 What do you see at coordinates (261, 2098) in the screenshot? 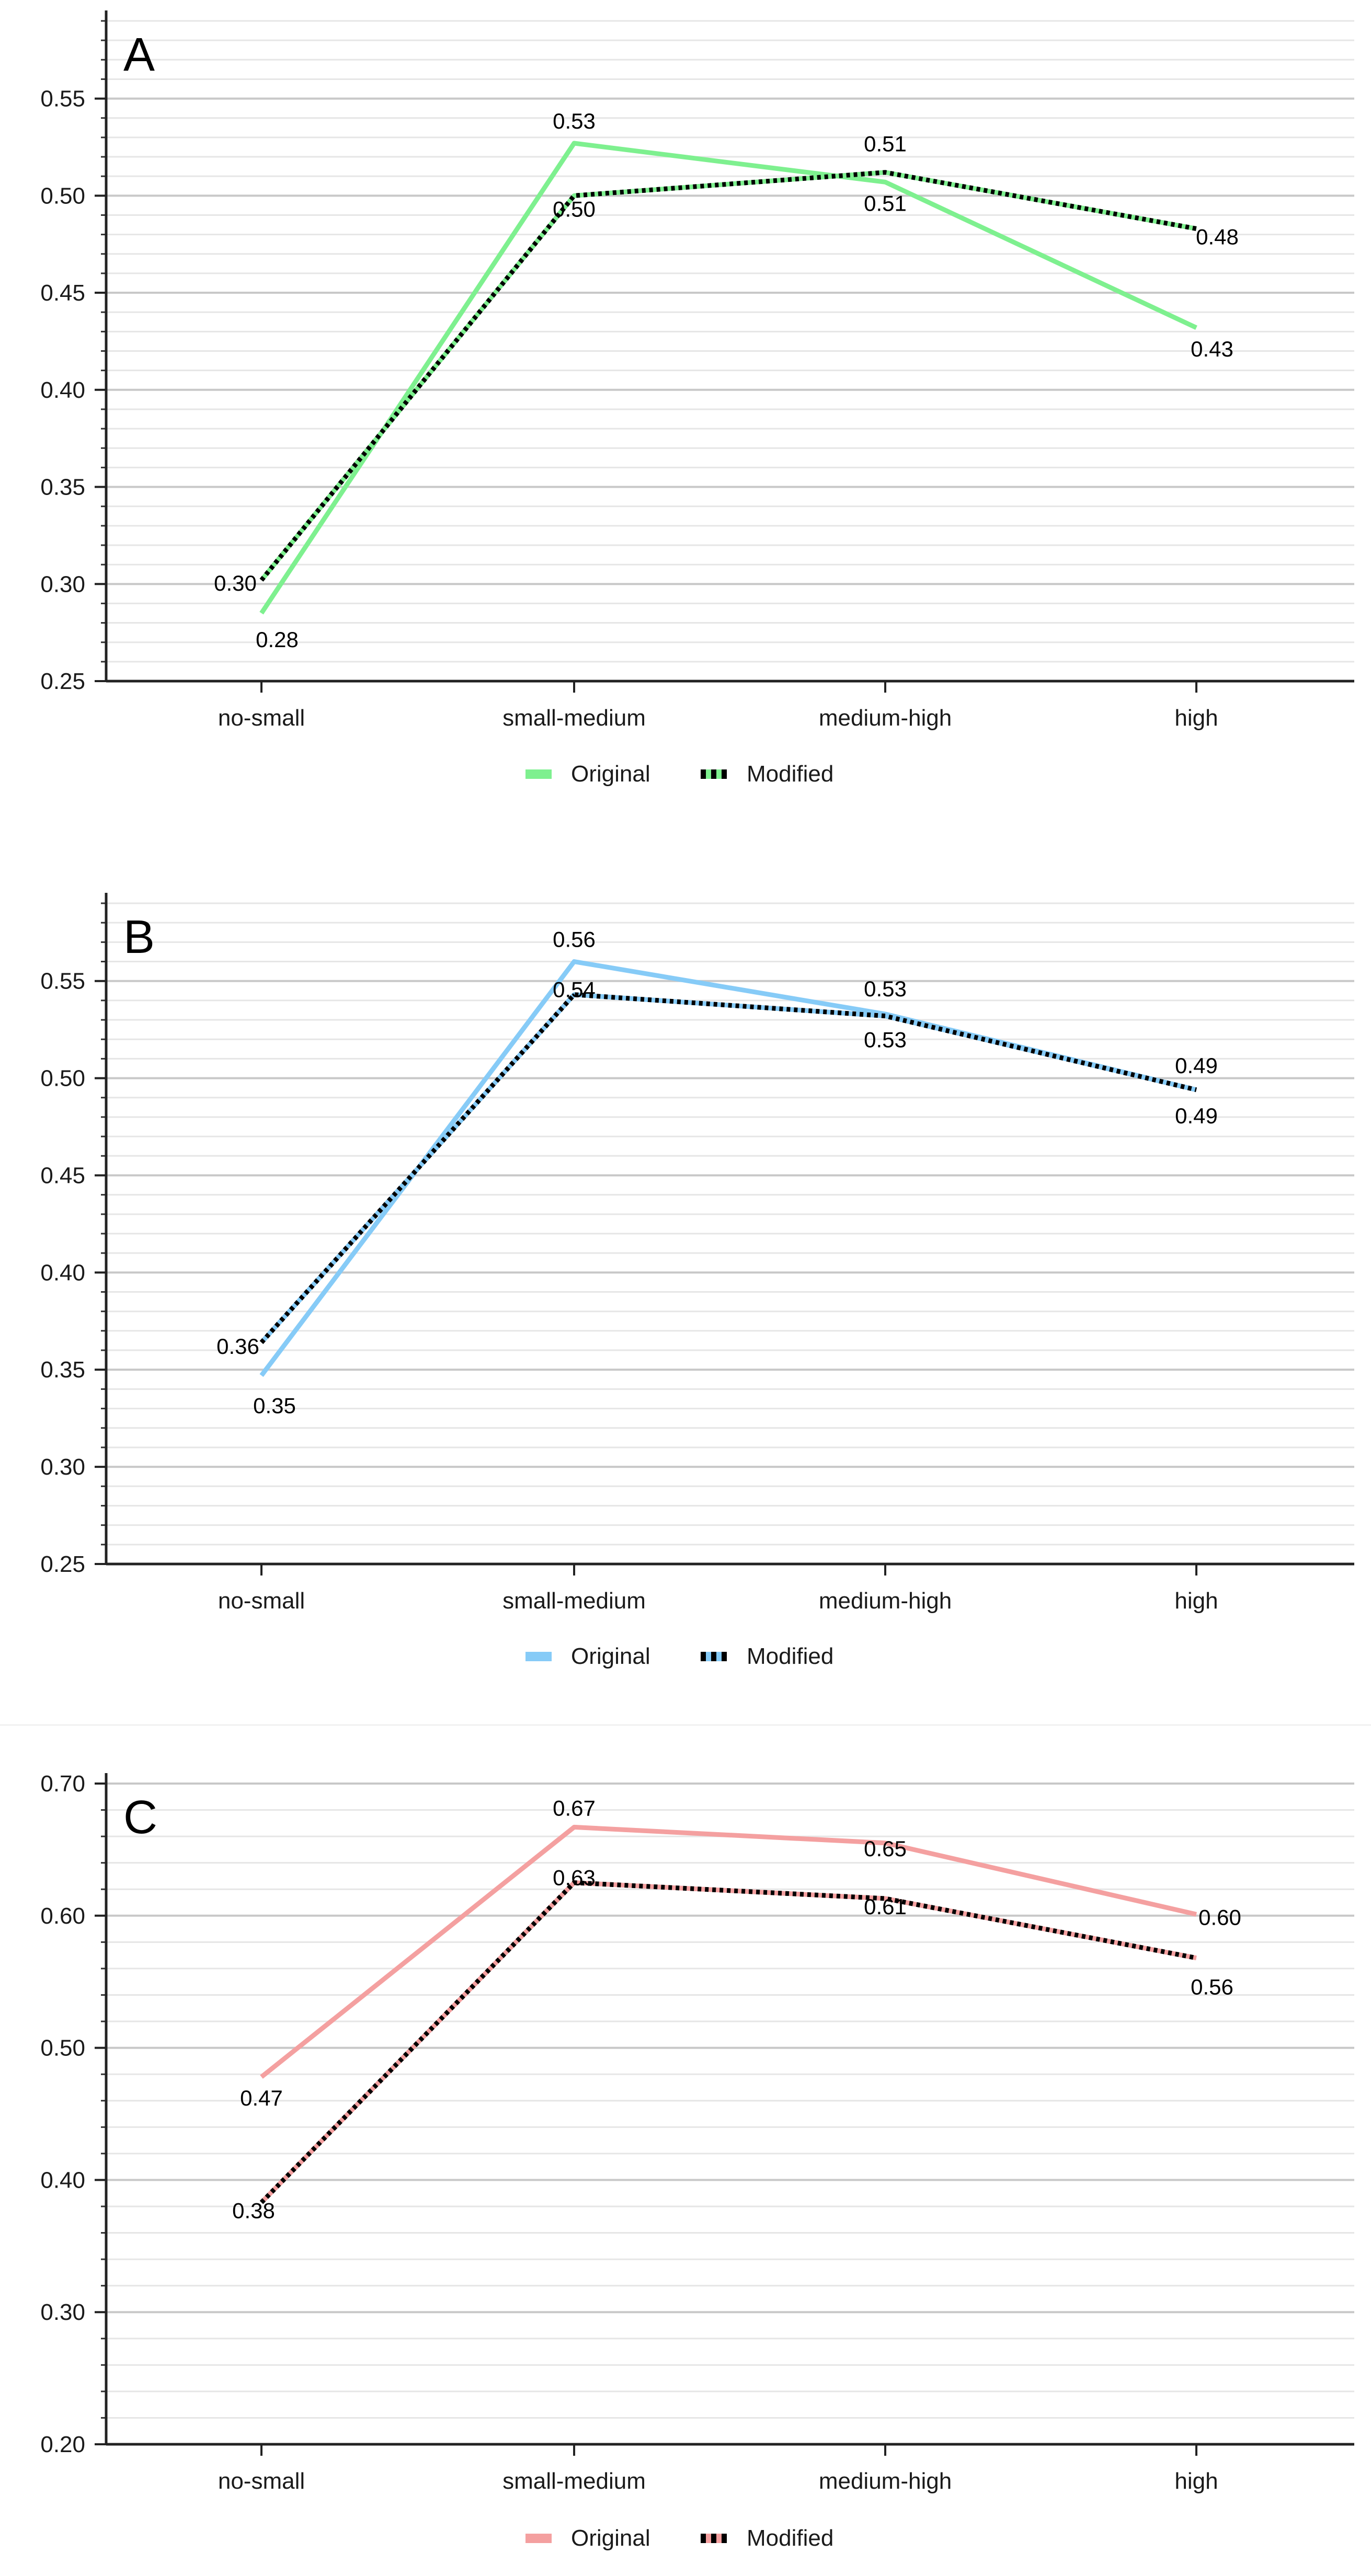
I see `data-label-original: 0.47` at bounding box center [261, 2098].